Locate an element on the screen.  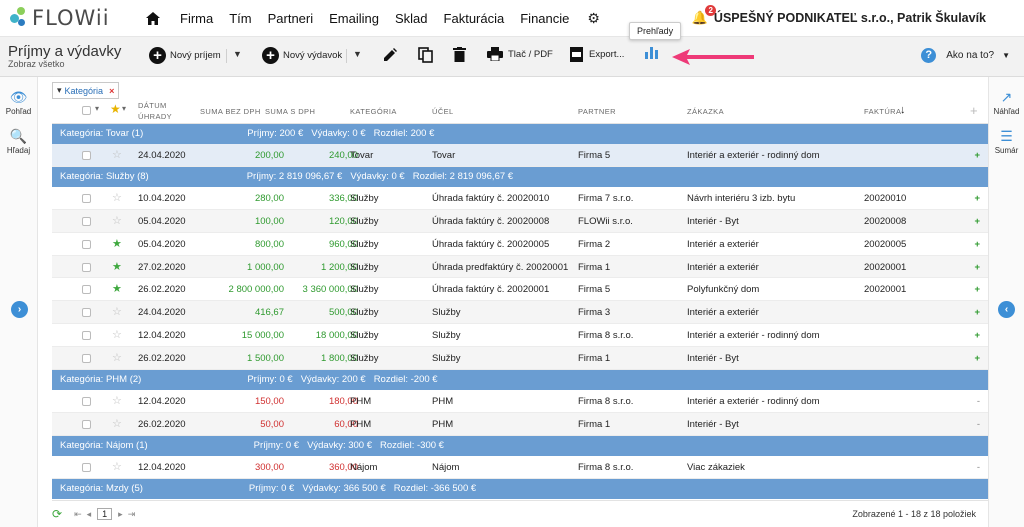
remove-filter-icon: × is located at coordinates (112, 90).